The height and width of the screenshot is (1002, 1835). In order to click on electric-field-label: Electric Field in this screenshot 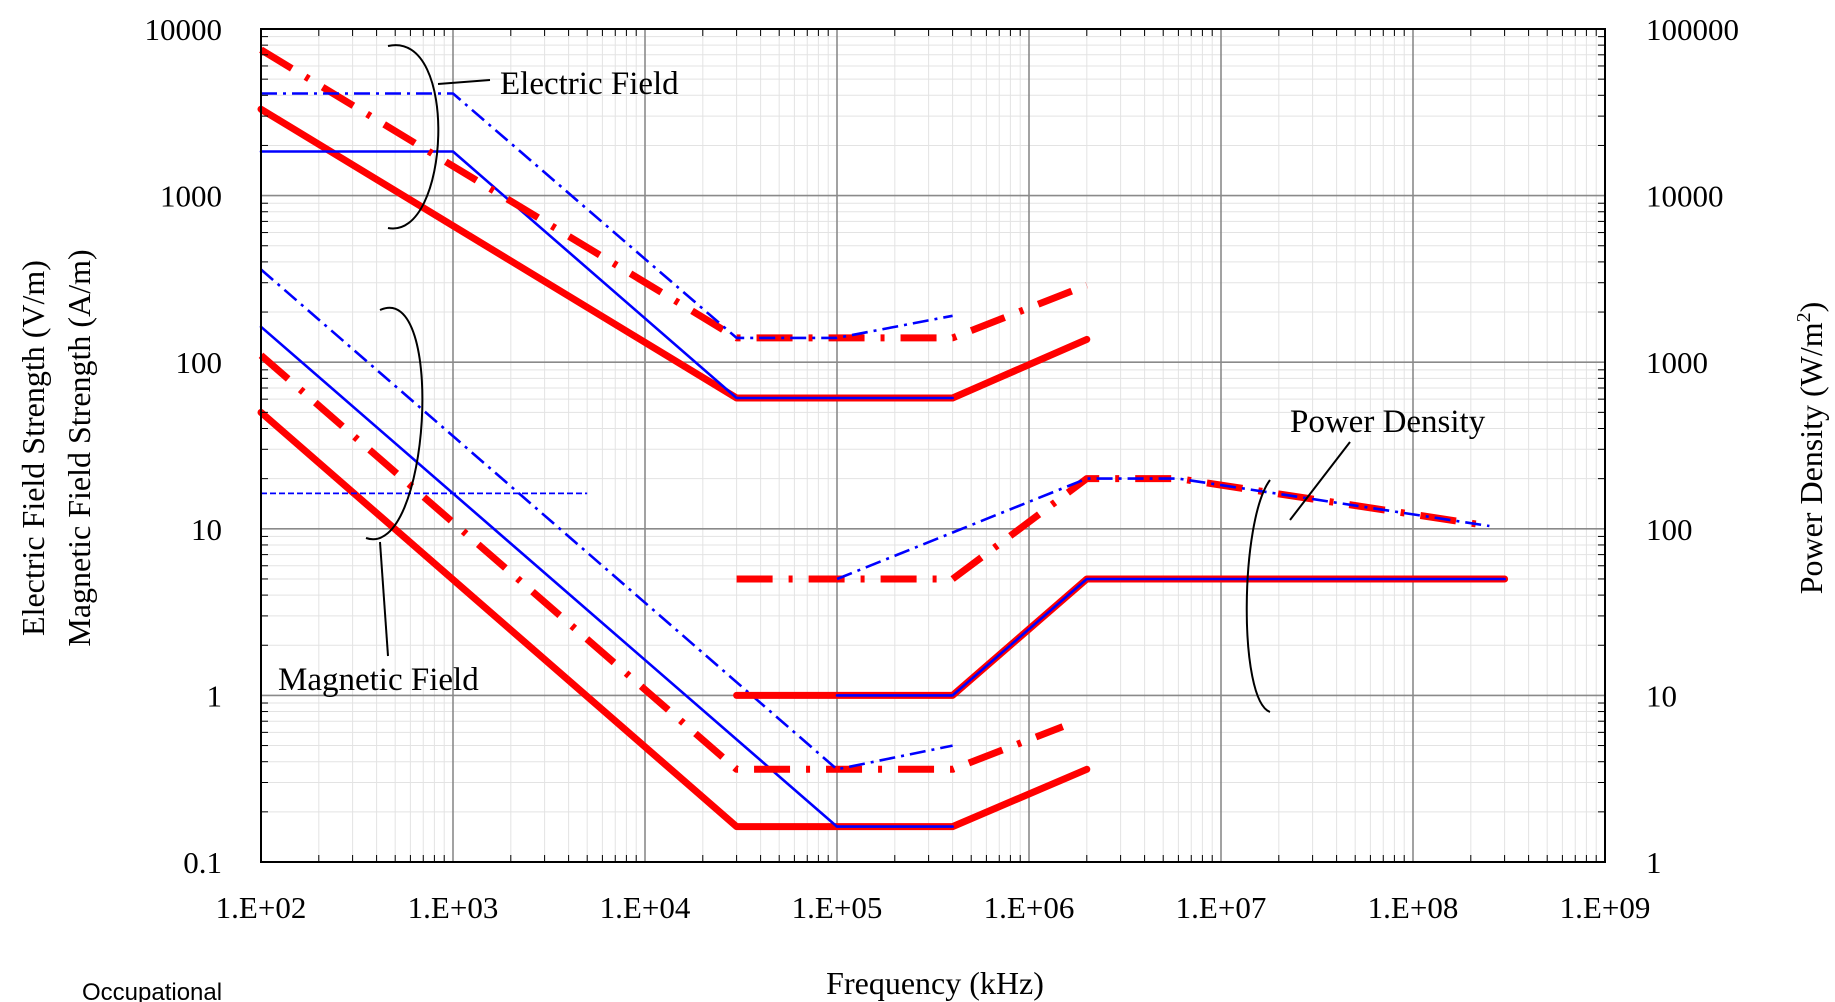, I will do `click(589, 84)`.